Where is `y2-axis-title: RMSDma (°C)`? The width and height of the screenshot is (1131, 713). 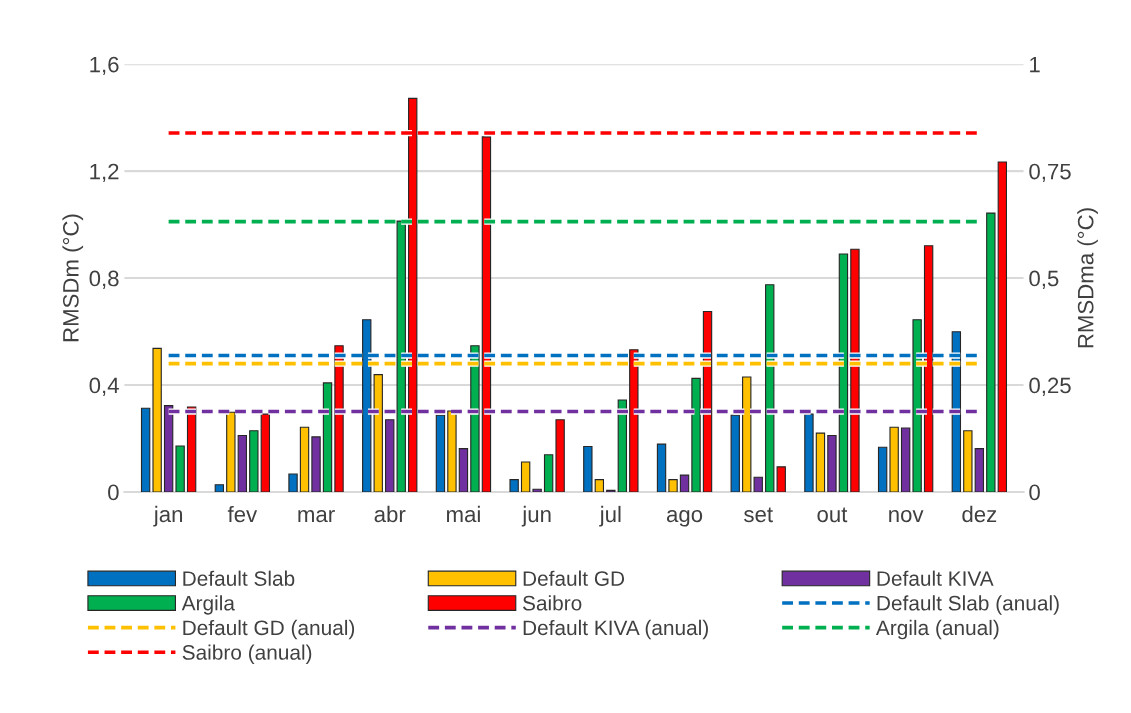
y2-axis-title: RMSDma (°C) is located at coordinates (1087, 278).